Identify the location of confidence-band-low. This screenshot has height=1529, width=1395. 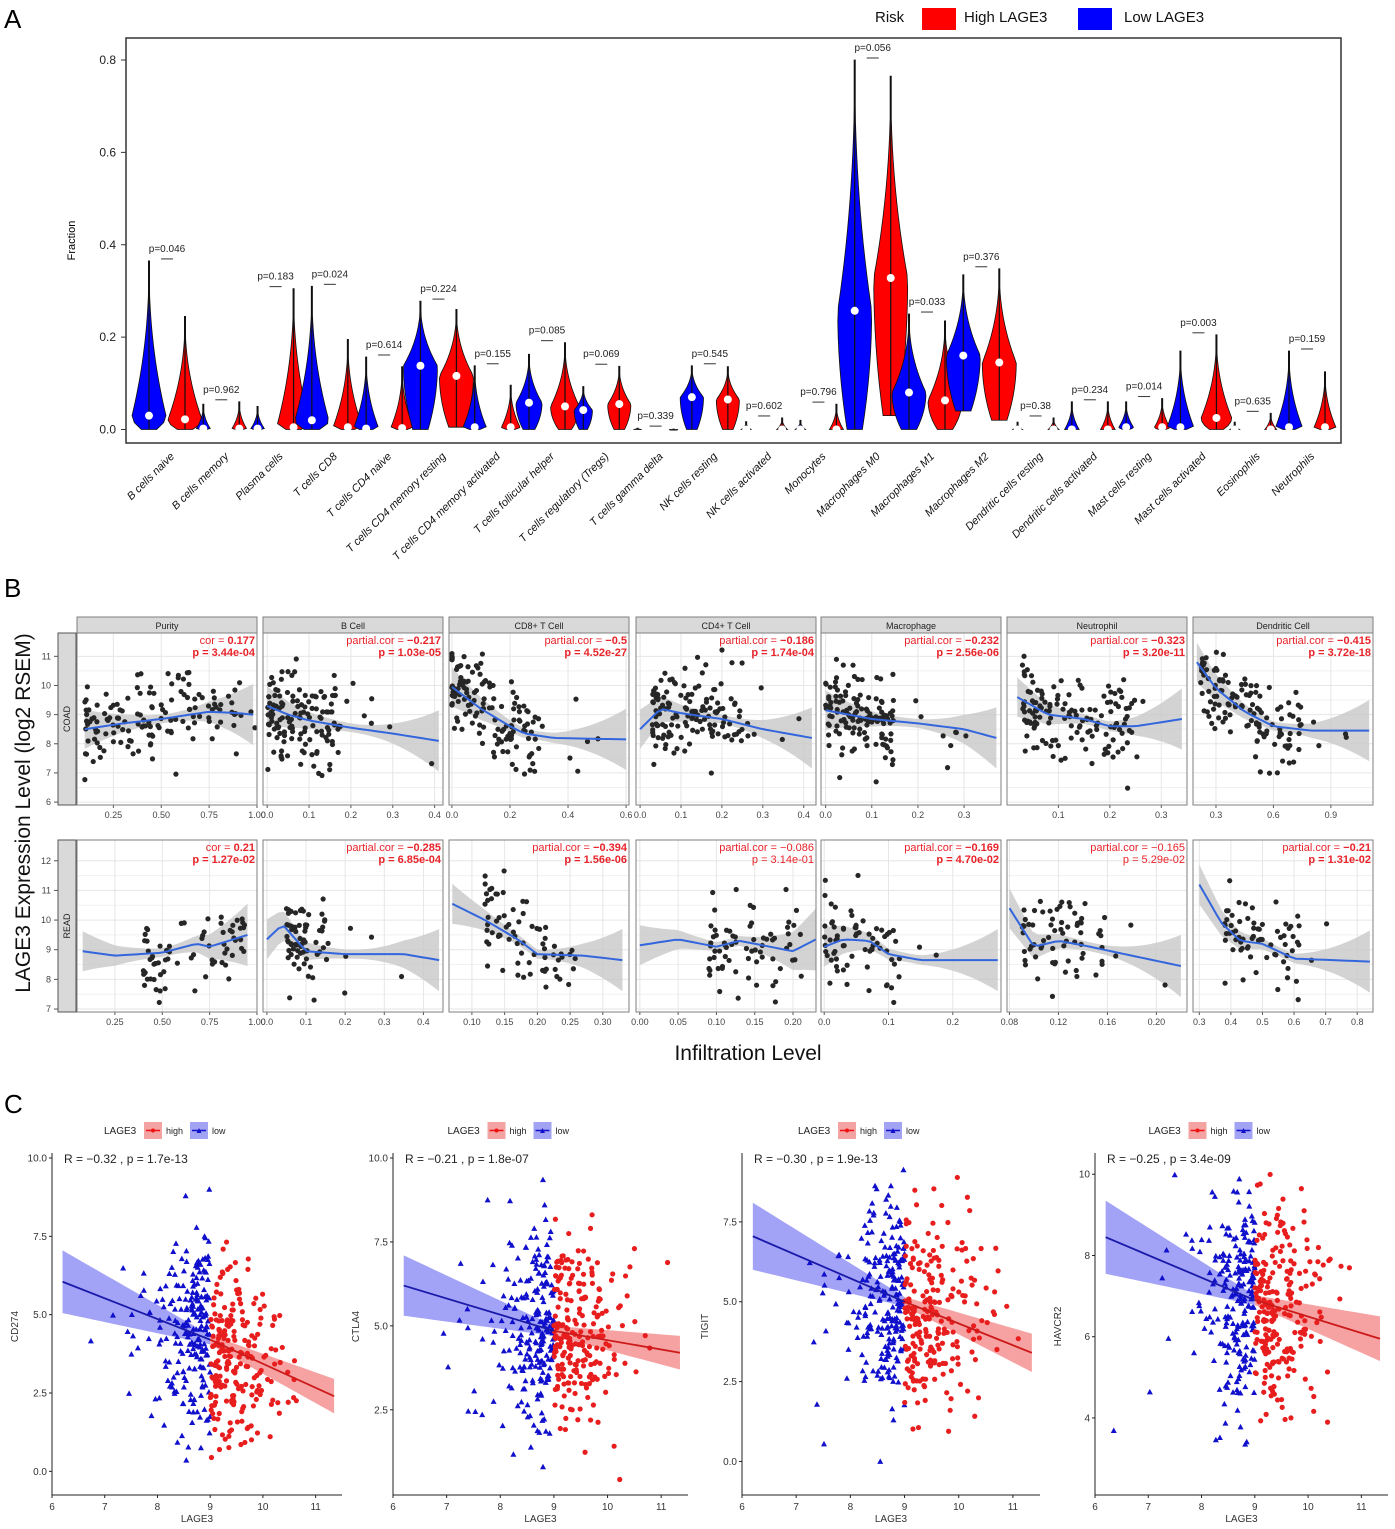
(478, 1295).